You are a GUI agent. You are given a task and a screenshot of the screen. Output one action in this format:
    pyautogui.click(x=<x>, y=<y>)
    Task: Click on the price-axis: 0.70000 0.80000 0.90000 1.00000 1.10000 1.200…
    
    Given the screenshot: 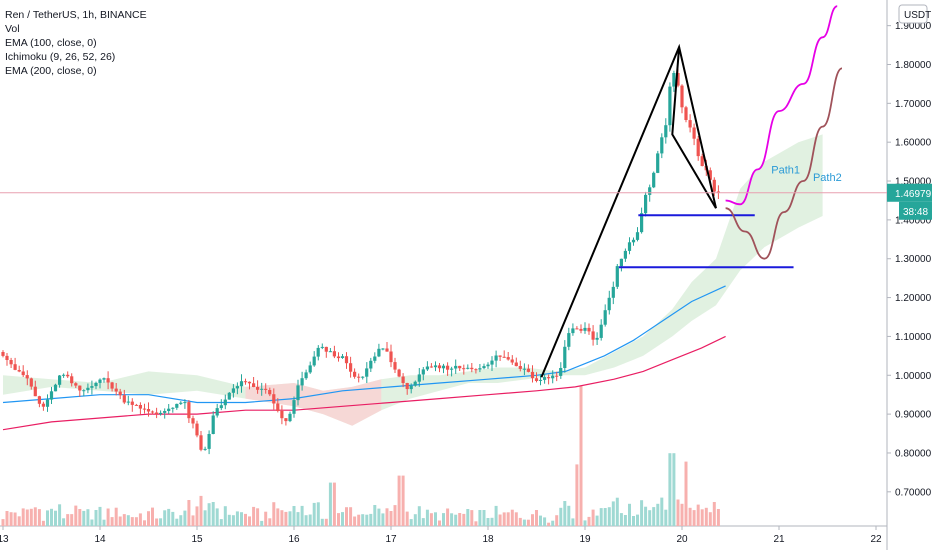 What is the action you would take?
    pyautogui.click(x=909, y=251)
    